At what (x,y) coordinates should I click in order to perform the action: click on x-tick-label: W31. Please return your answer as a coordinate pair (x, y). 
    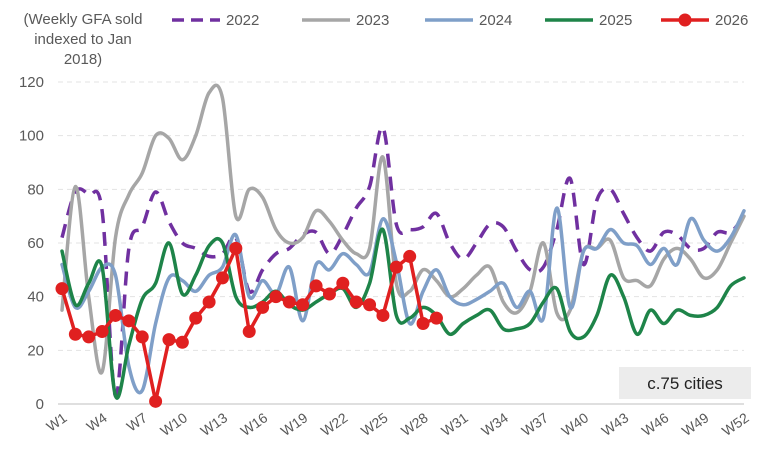
    Looking at the image, I should click on (454, 424).